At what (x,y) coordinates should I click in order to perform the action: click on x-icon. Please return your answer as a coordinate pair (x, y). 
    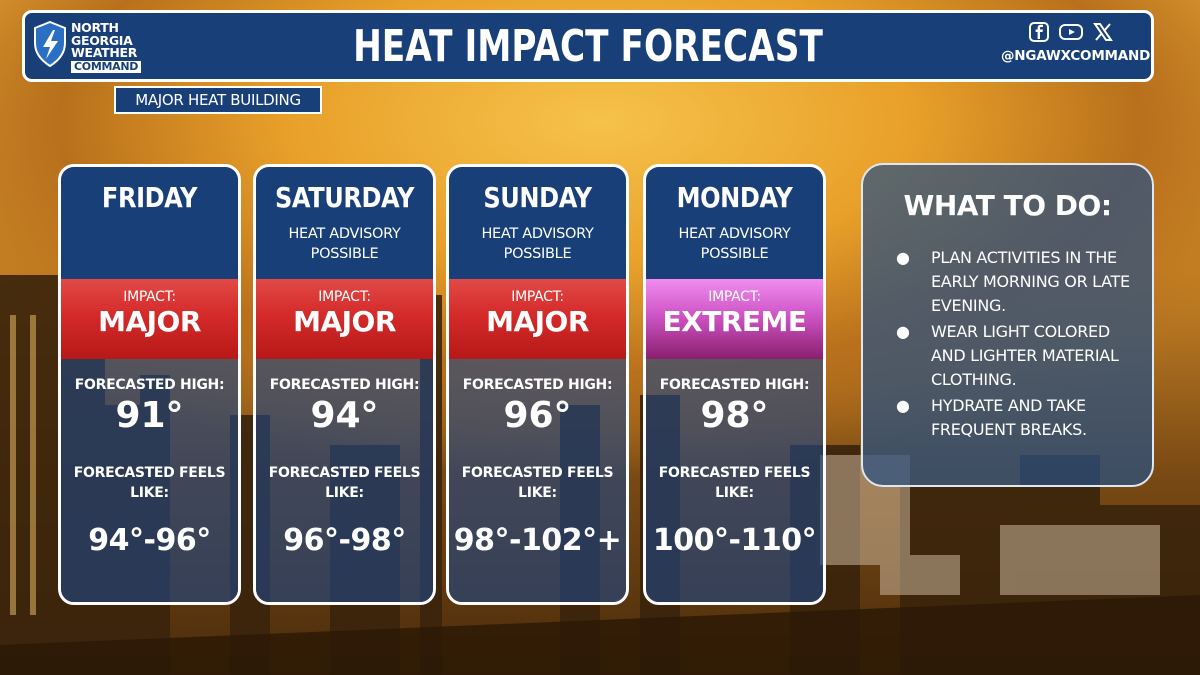
    Looking at the image, I should click on (1103, 32).